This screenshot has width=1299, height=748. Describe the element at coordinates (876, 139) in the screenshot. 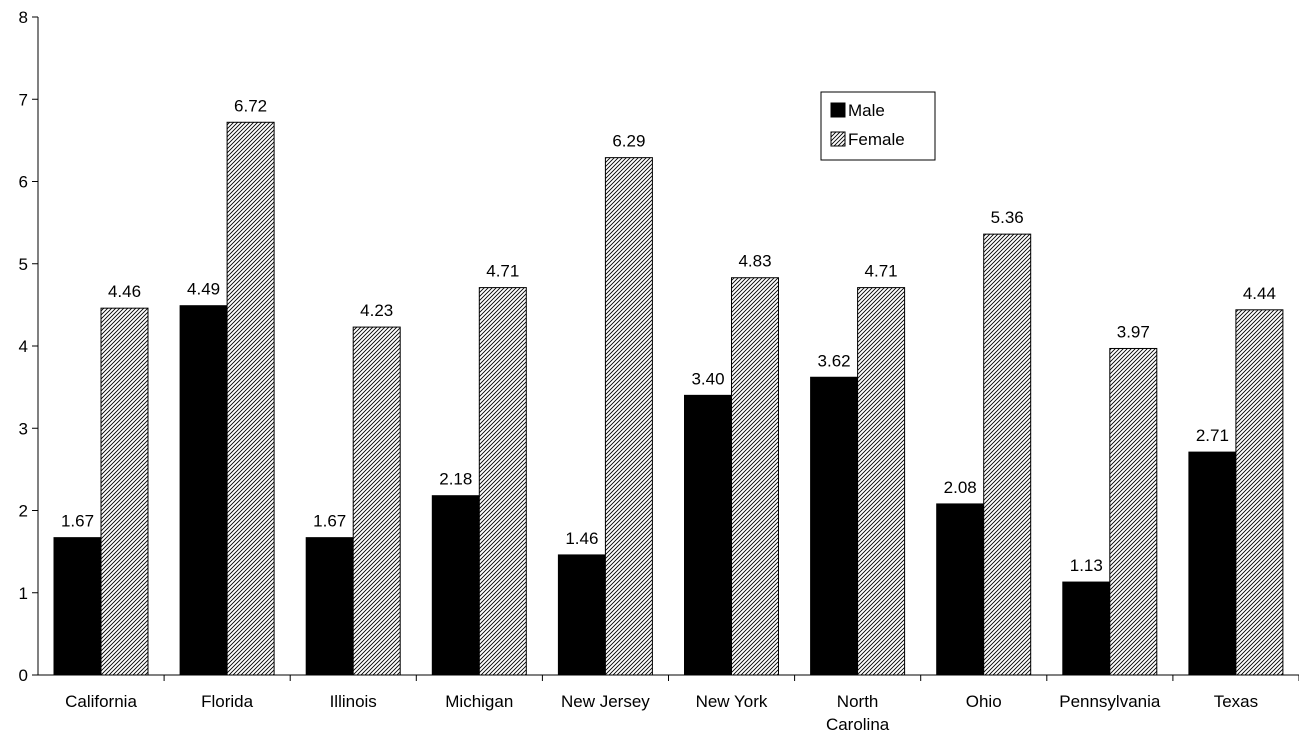

I see `legend-label-female: Female` at that location.